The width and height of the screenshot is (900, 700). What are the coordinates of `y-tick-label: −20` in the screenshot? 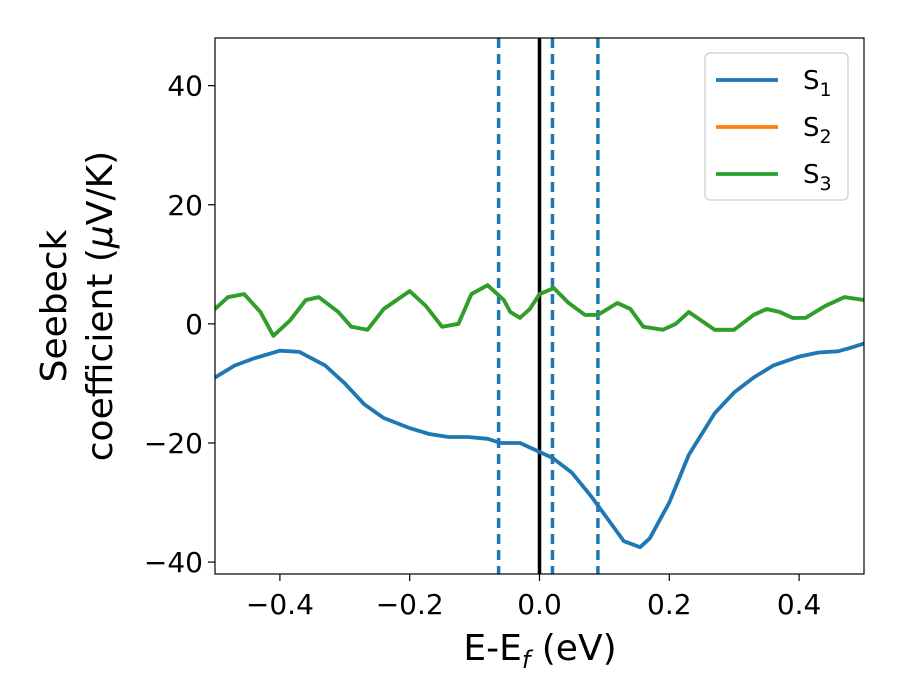 It's located at (173, 443).